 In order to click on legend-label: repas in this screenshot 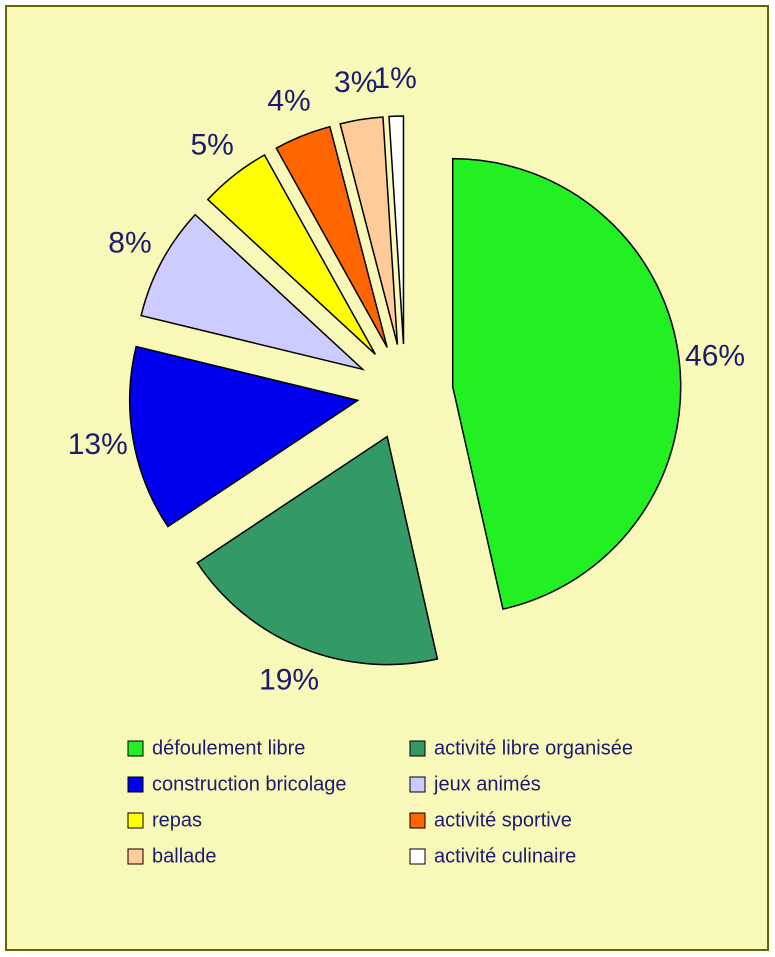, I will do `click(177, 820)`.